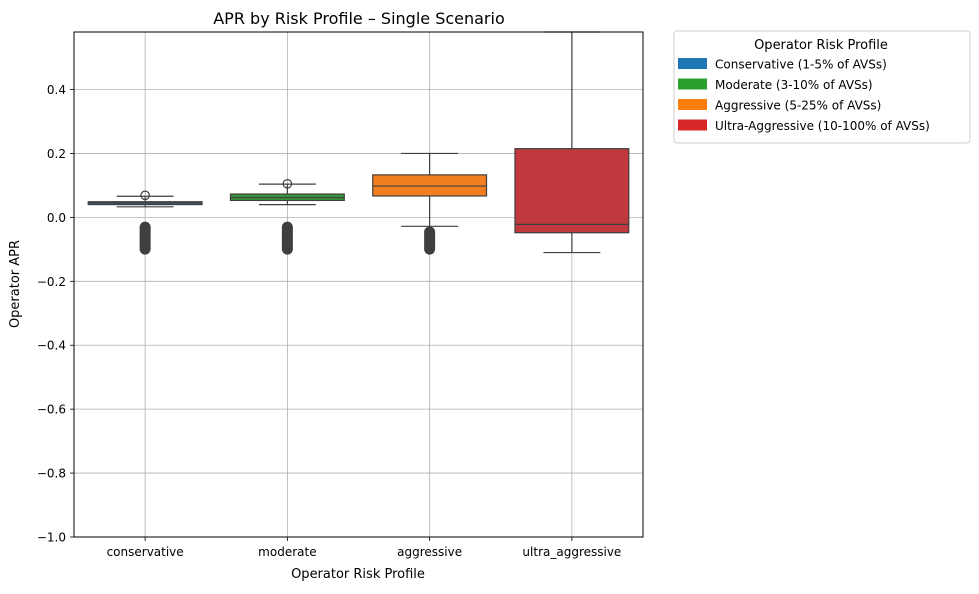  What do you see at coordinates (51, 282) in the screenshot?
I see `y-tick-label: −0.2` at bounding box center [51, 282].